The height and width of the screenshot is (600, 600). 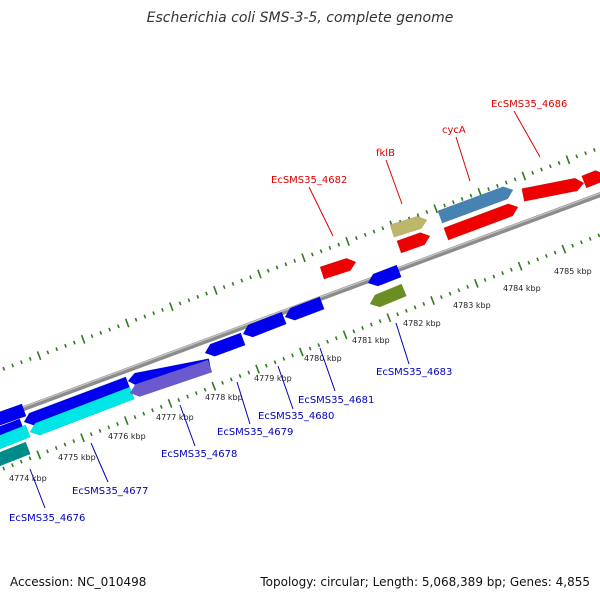 What do you see at coordinates (28, 478) in the screenshot?
I see `scale-tick-label: 4774 kbp` at bounding box center [28, 478].